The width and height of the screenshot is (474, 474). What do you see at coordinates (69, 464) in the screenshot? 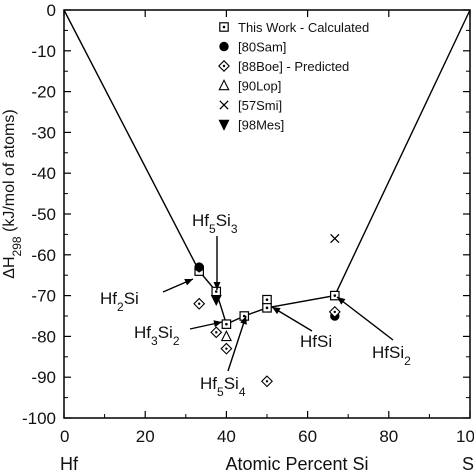
I see `x-end-label-hf: Hf` at bounding box center [69, 464].